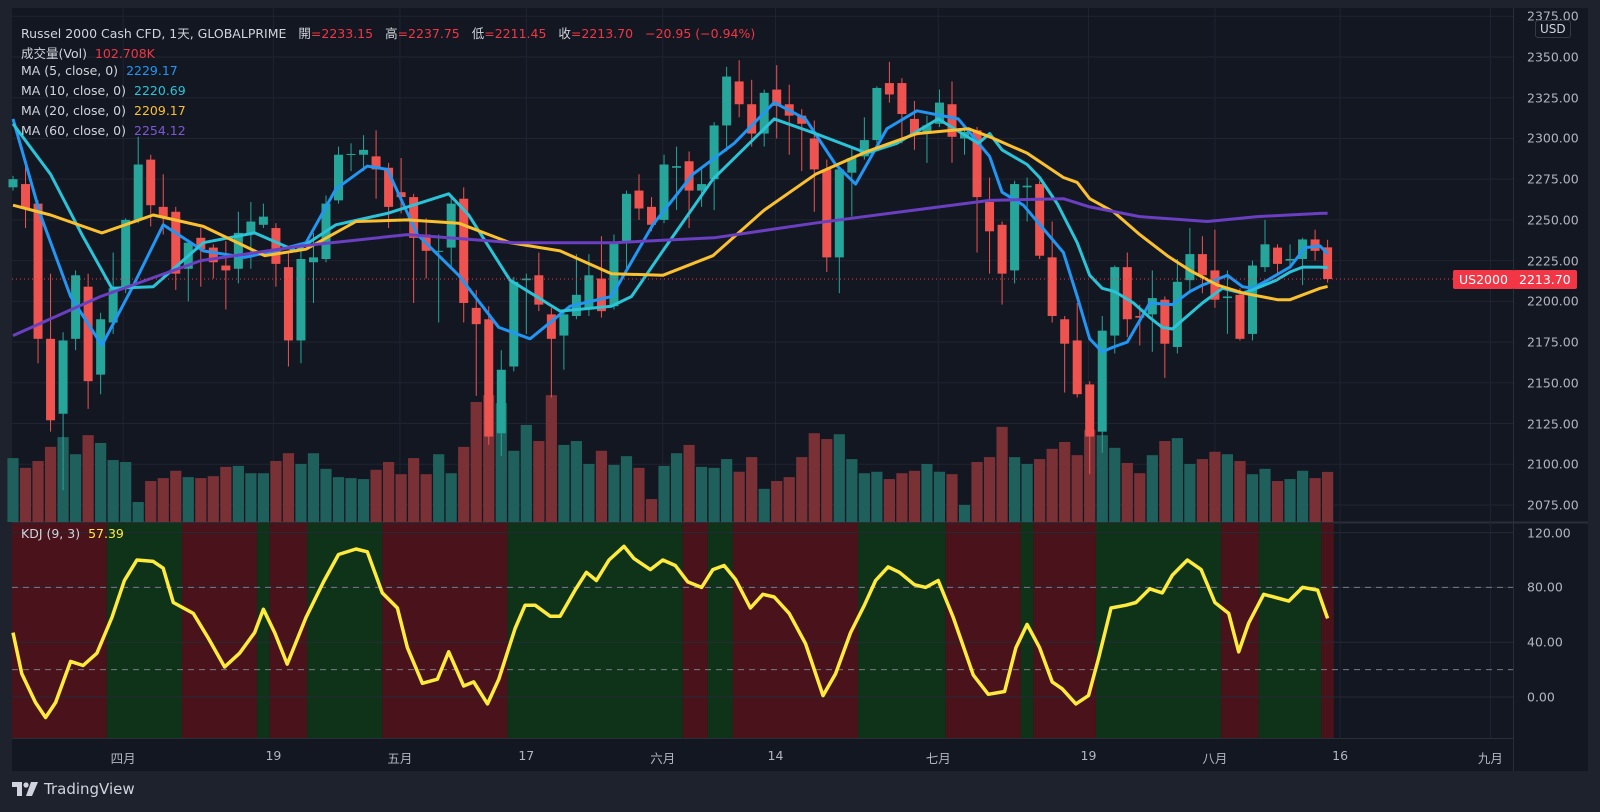  Describe the element at coordinates (938, 758) in the screenshot. I see `time-tick-label: 七月` at that location.